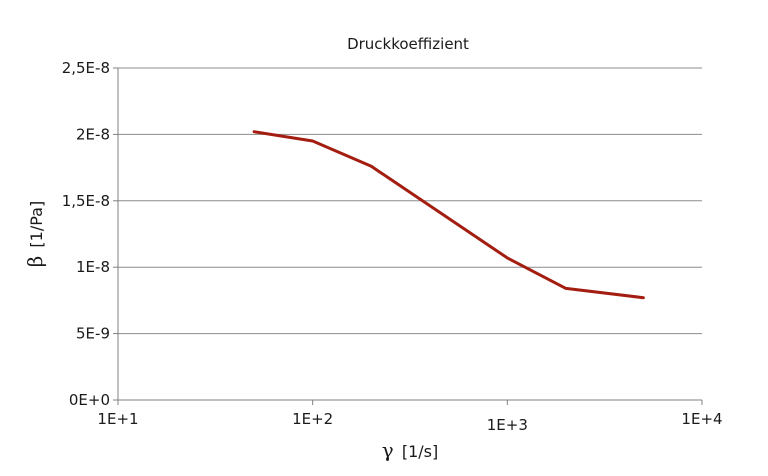  Describe the element at coordinates (89, 400) in the screenshot. I see `y-tick-label: 0E+0` at that location.